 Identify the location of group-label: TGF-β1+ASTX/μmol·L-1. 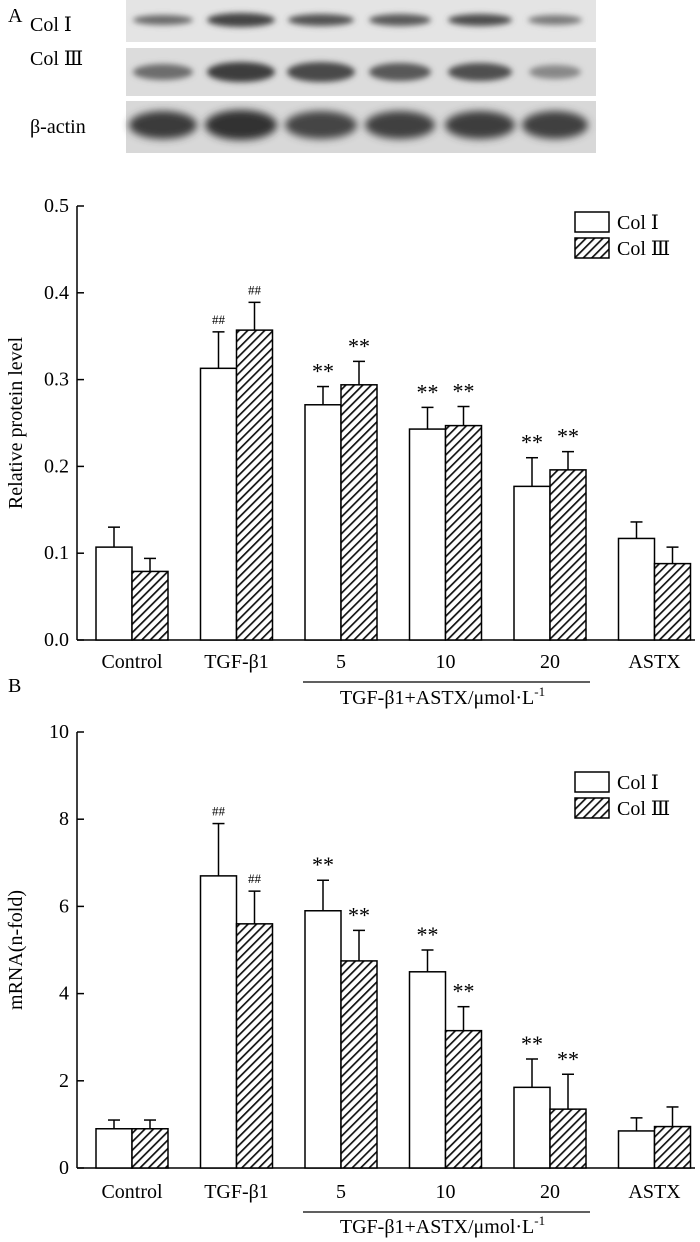
(442, 1225).